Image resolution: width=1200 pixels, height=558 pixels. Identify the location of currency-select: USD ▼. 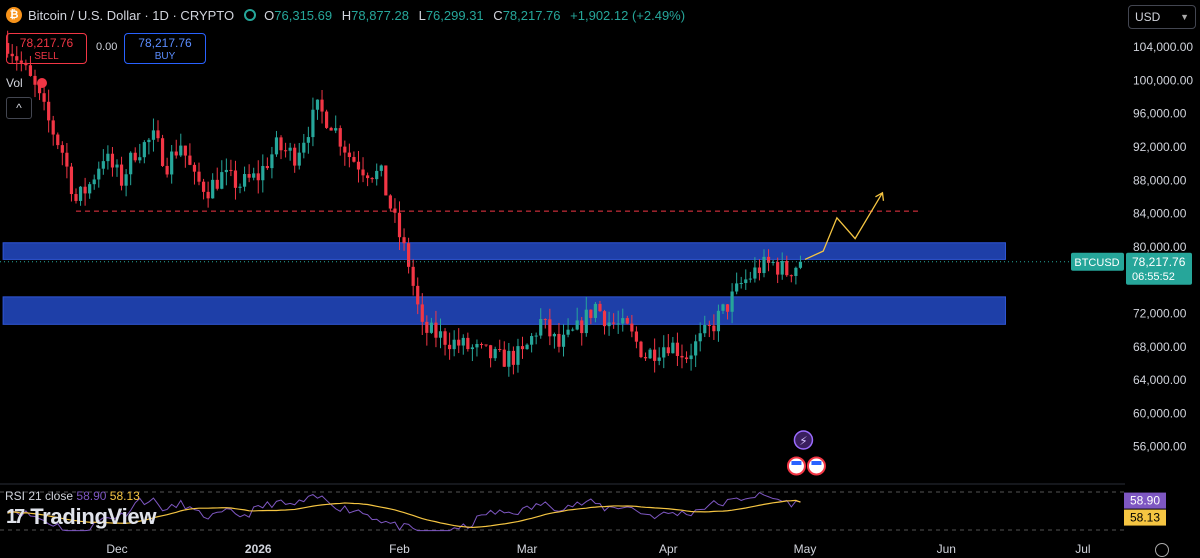
(1162, 17).